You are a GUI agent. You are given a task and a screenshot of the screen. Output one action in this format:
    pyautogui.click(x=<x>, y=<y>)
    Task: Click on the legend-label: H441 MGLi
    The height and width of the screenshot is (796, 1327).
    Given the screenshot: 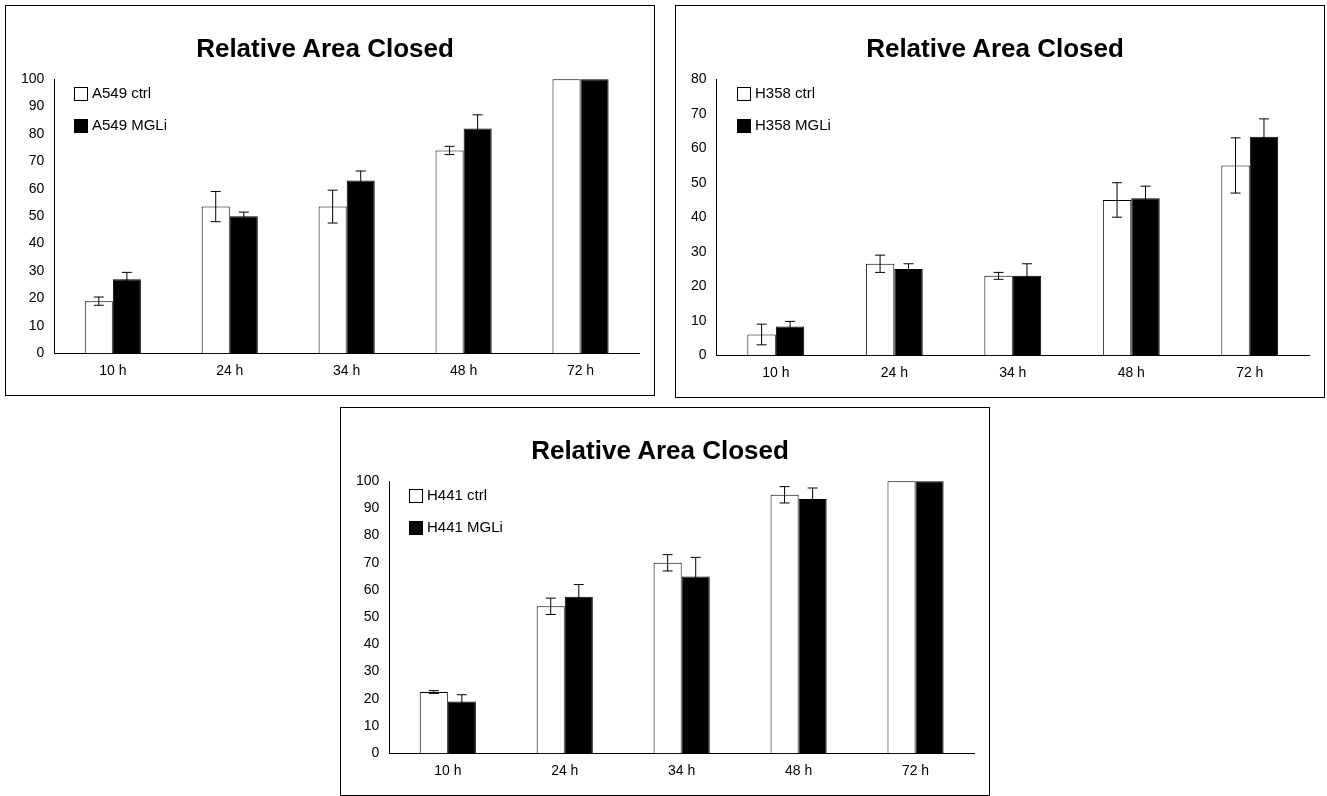 What is the action you would take?
    pyautogui.click(x=465, y=527)
    